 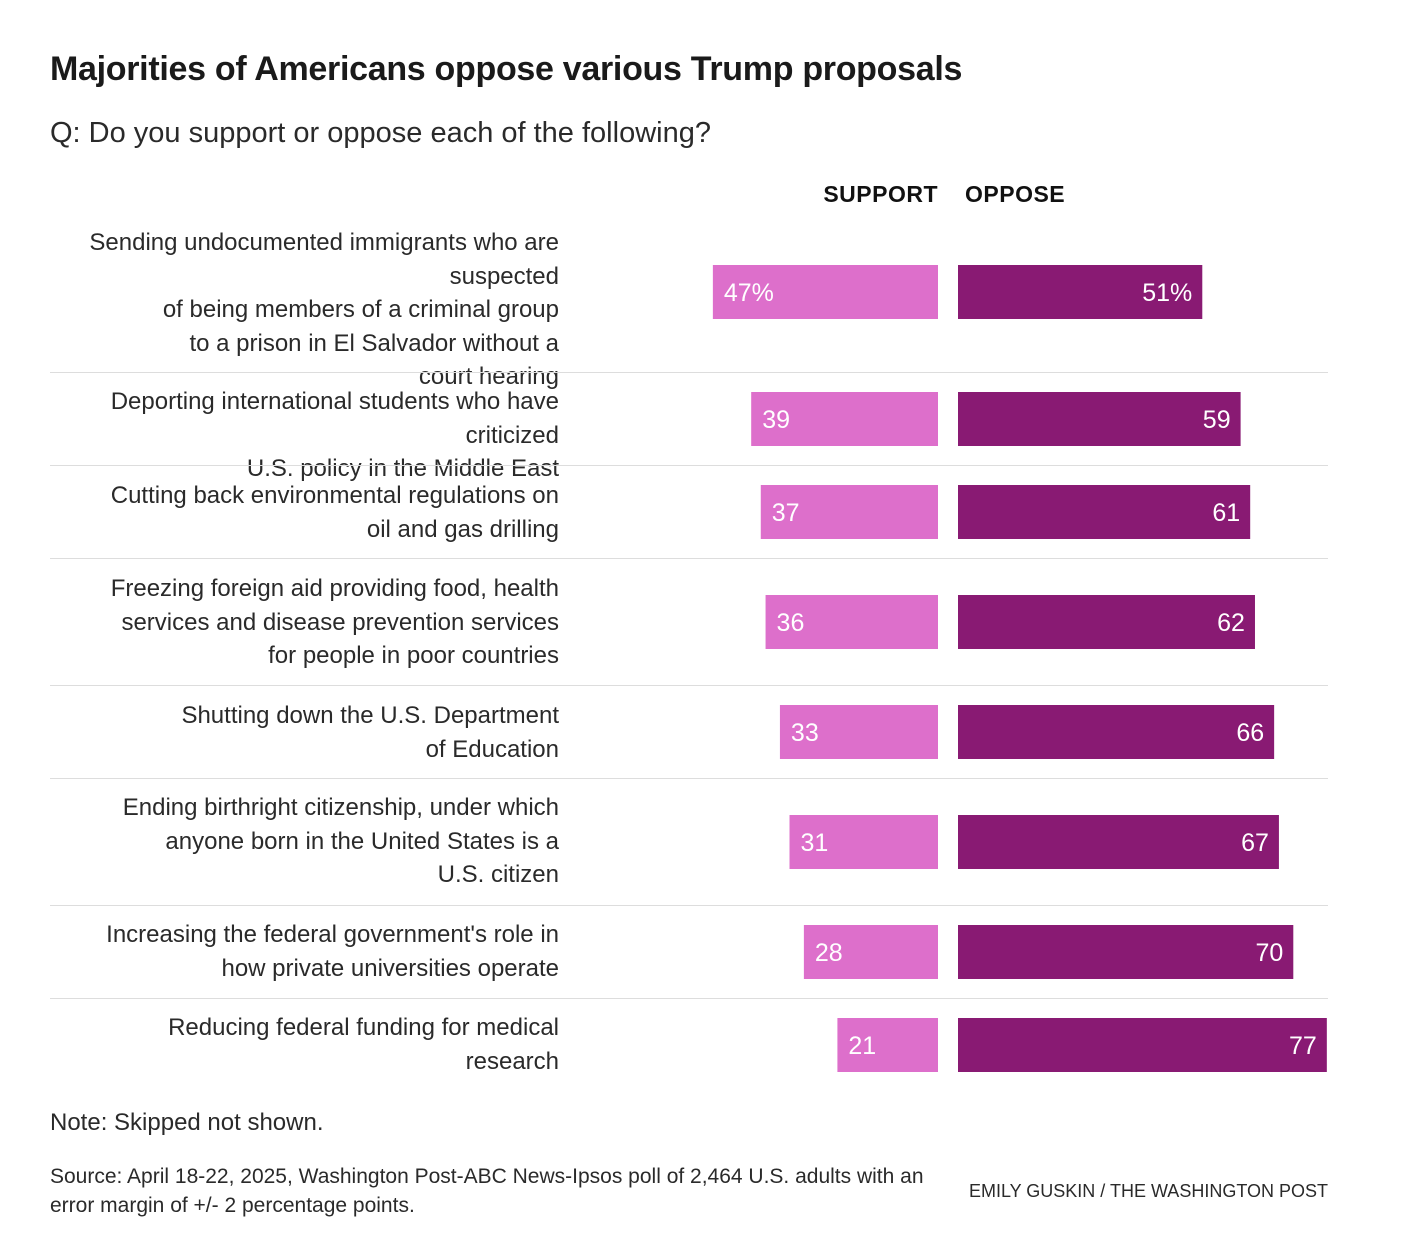 I want to click on support-value-label: 21, so click(x=862, y=1046).